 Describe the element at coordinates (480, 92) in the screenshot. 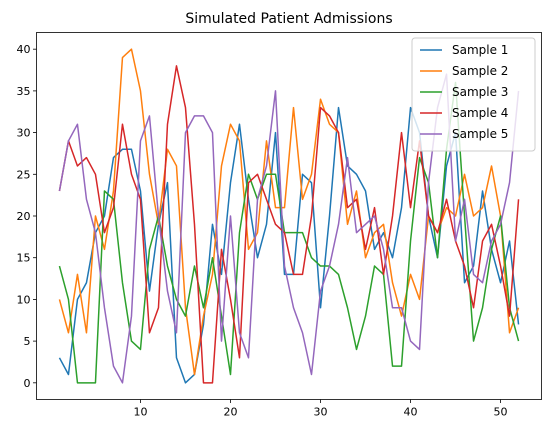

I see `legend-label-3: Sample 3` at that location.